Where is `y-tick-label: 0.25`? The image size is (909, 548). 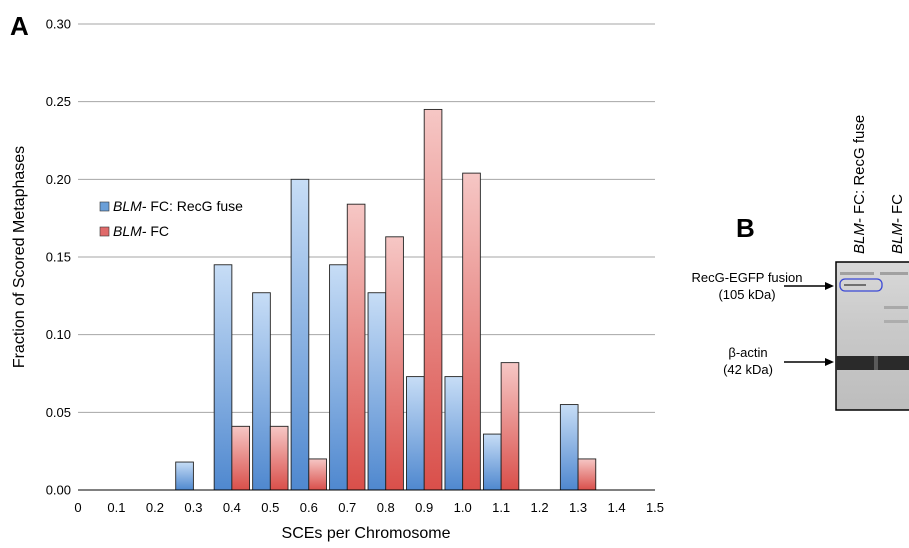 y-tick-label: 0.25 is located at coordinates (58, 101).